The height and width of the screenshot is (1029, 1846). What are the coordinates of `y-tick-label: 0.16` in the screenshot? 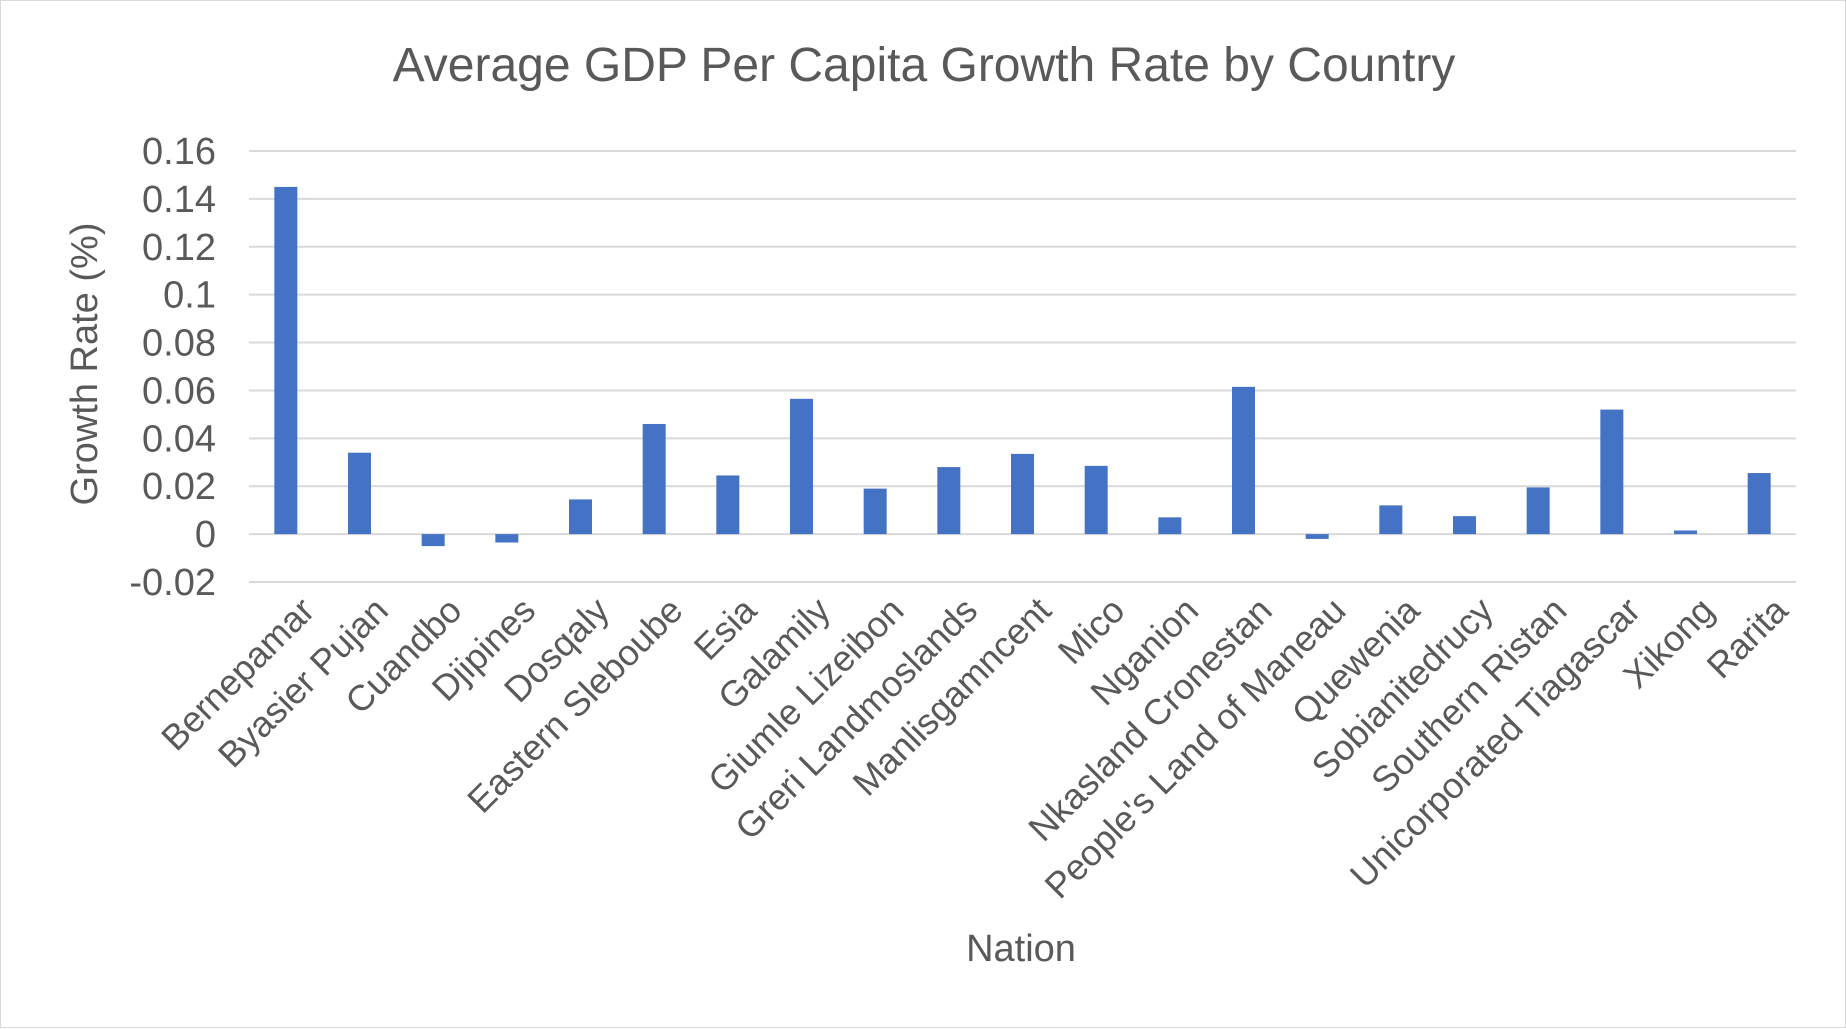 It's located at (179, 152).